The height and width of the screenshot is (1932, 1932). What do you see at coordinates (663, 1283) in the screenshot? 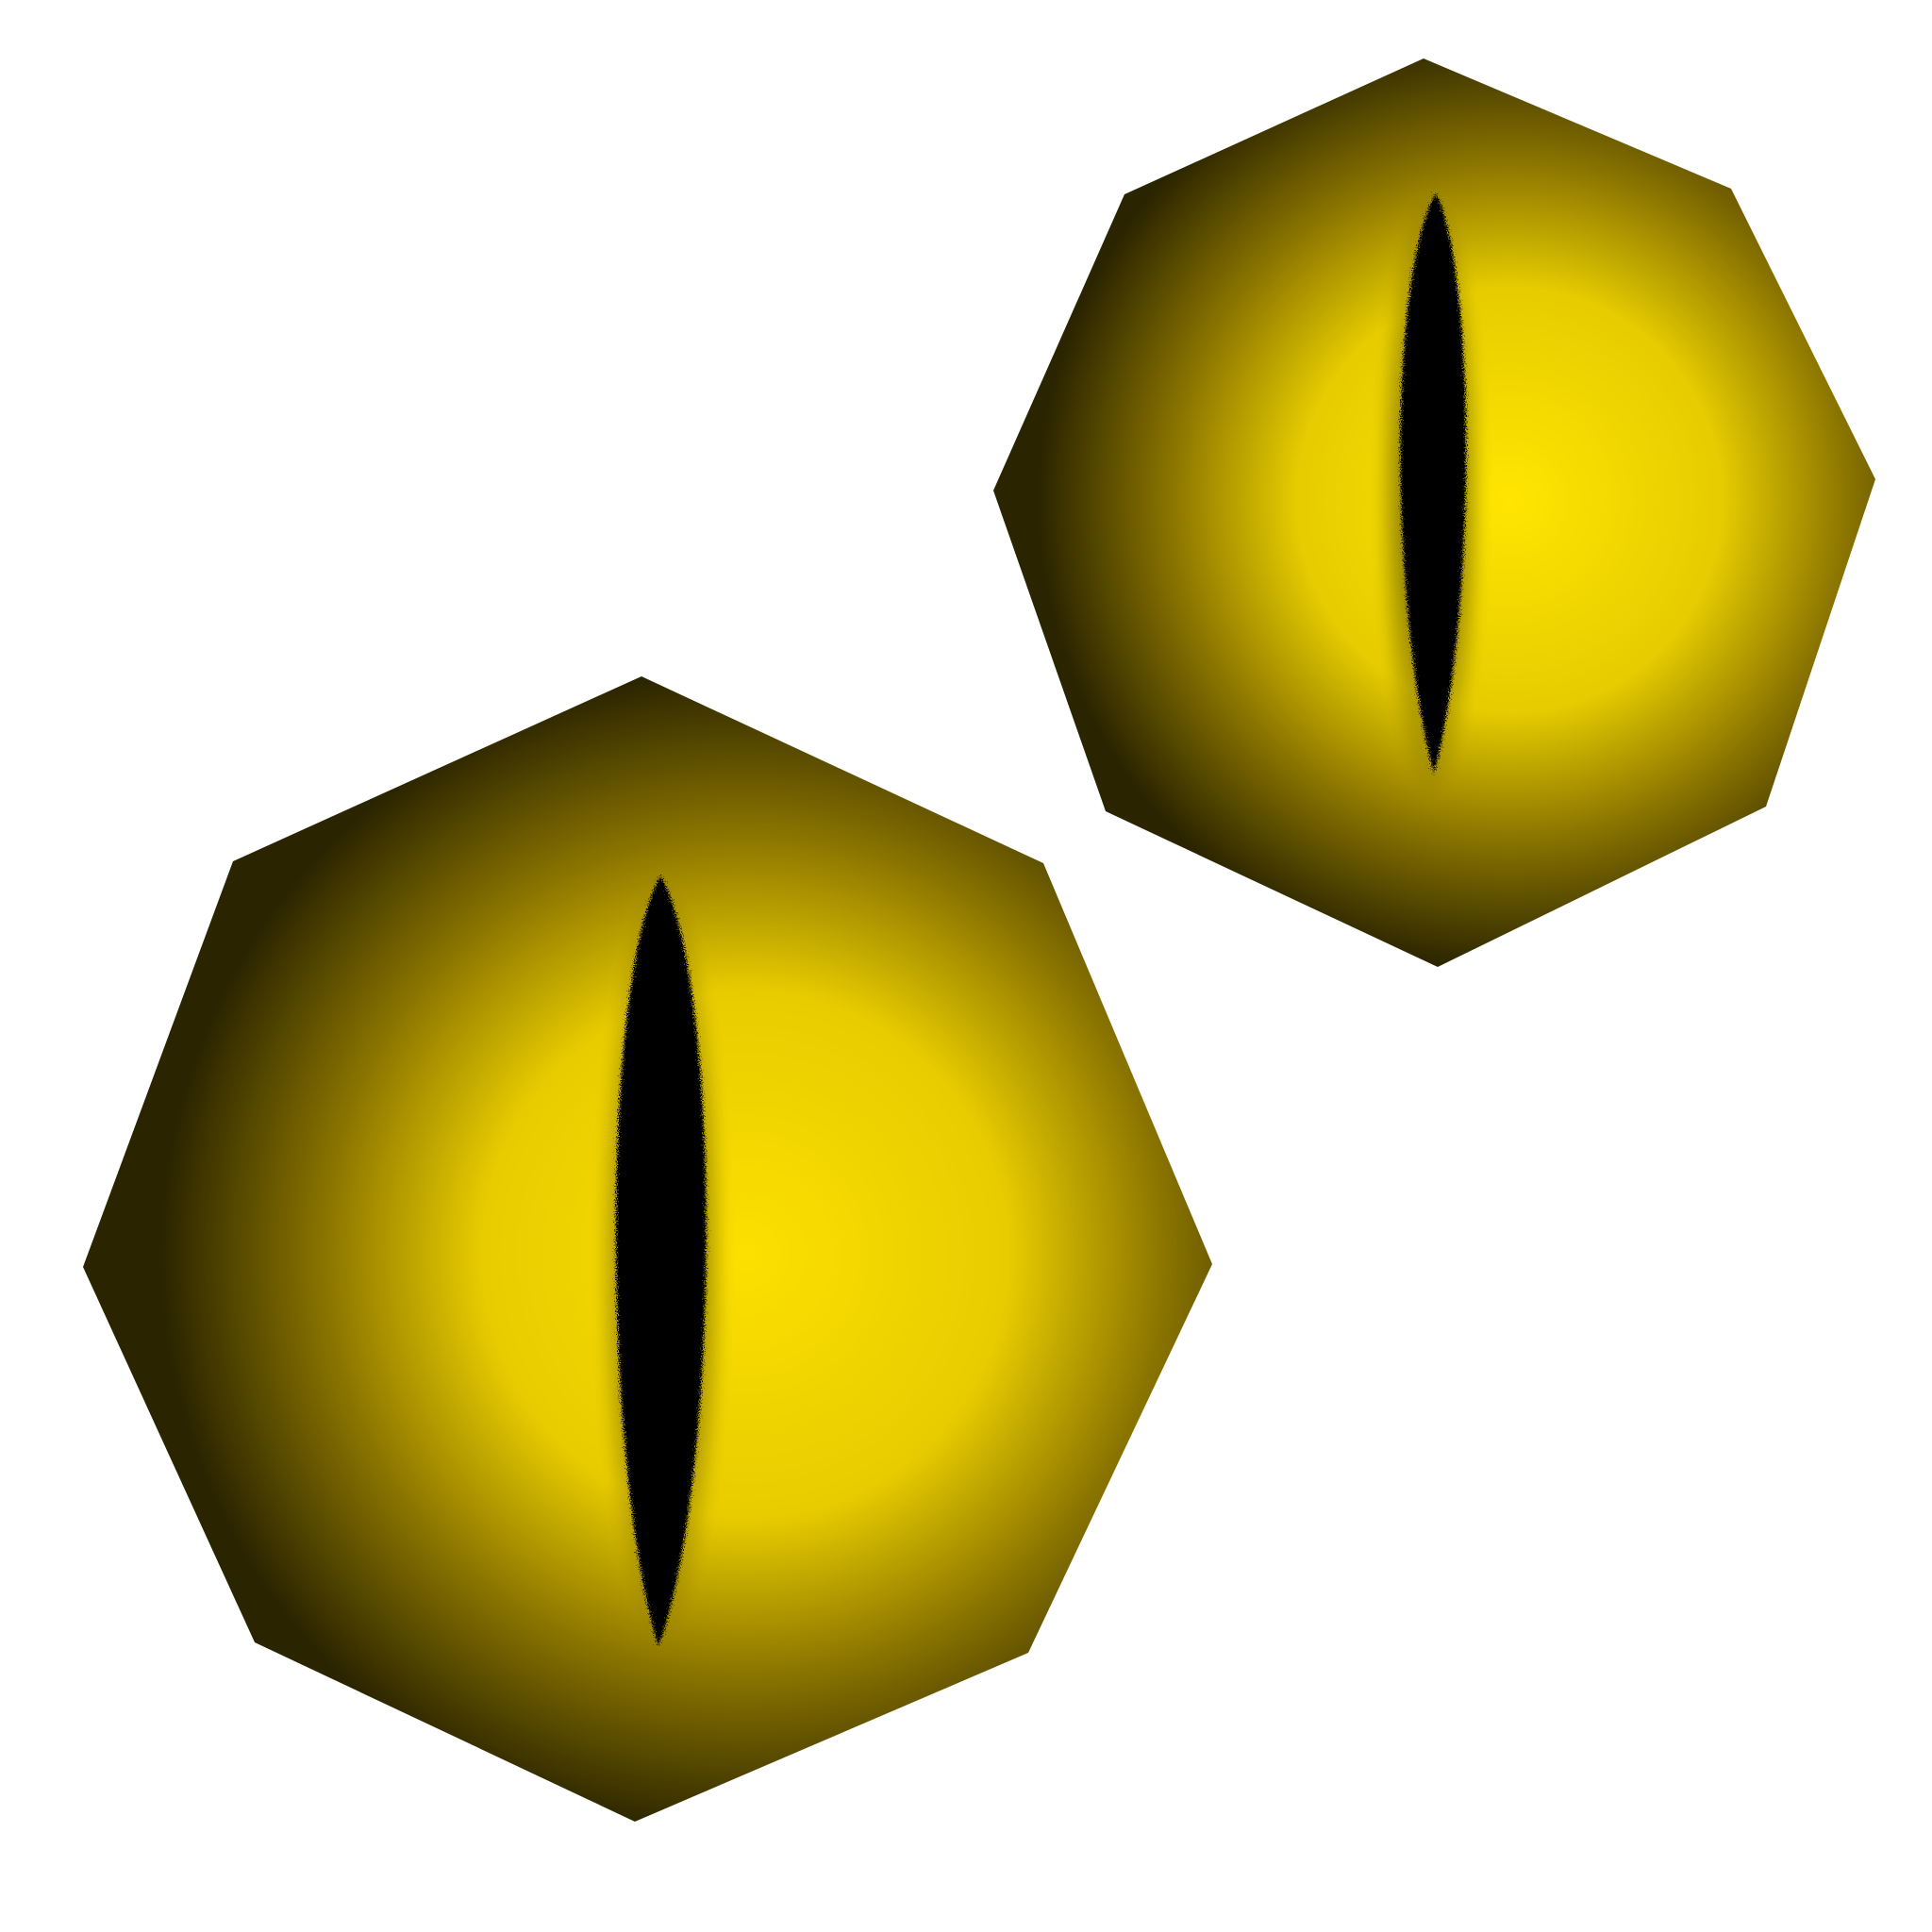
I see `large-eye-pupil-core` at bounding box center [663, 1283].